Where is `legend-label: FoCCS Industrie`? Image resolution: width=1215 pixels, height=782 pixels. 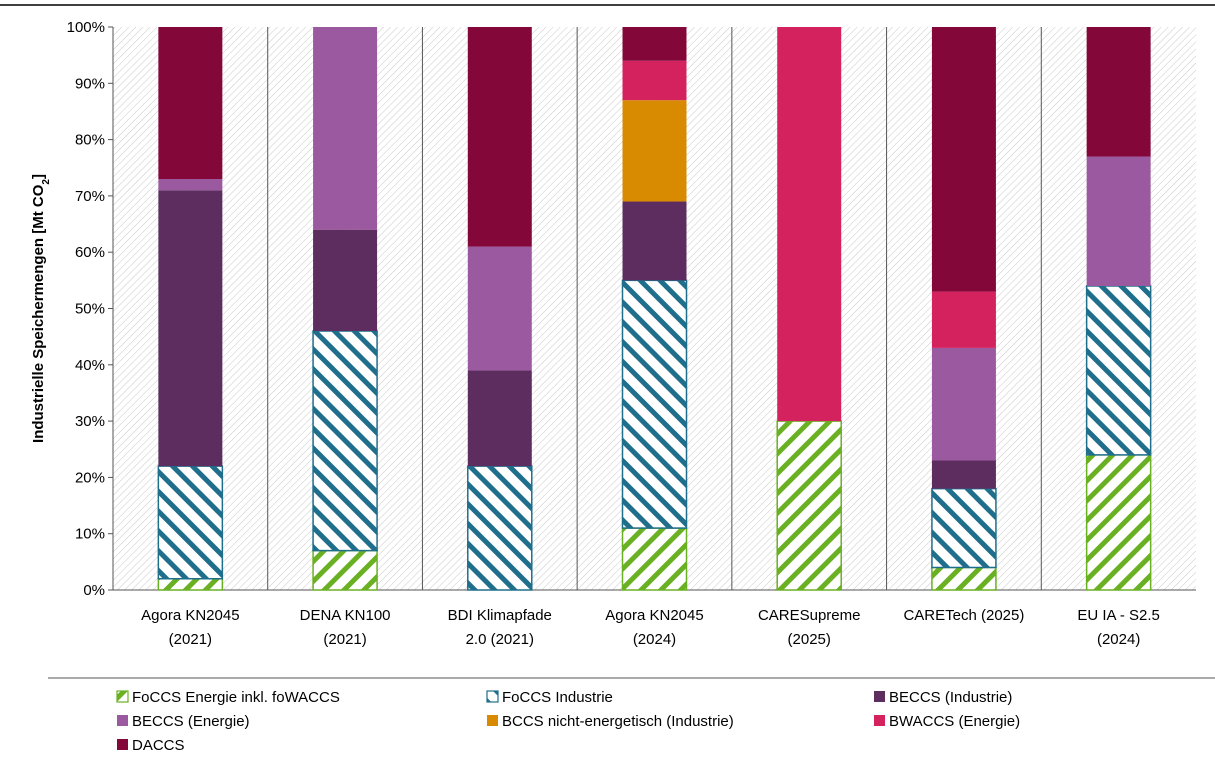 legend-label: FoCCS Industrie is located at coordinates (557, 697).